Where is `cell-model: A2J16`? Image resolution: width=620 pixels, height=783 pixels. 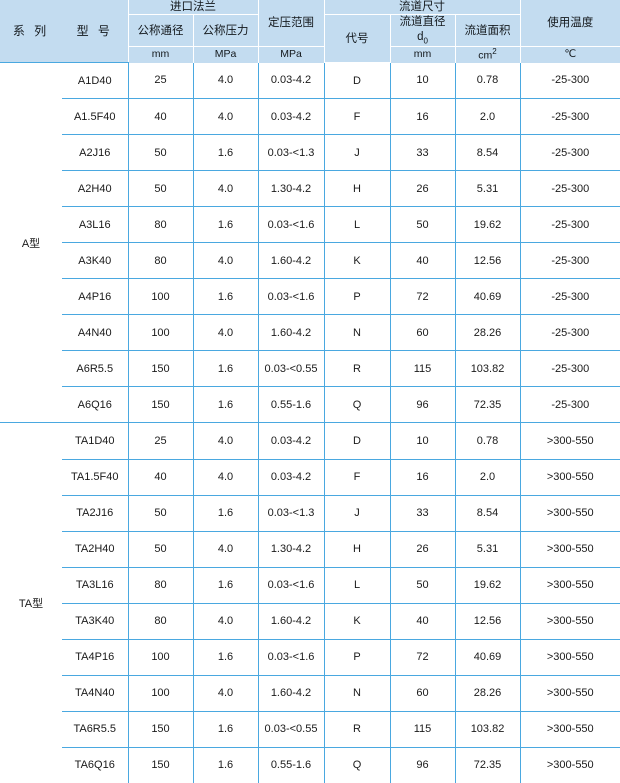 cell-model: A2J16 is located at coordinates (95, 153).